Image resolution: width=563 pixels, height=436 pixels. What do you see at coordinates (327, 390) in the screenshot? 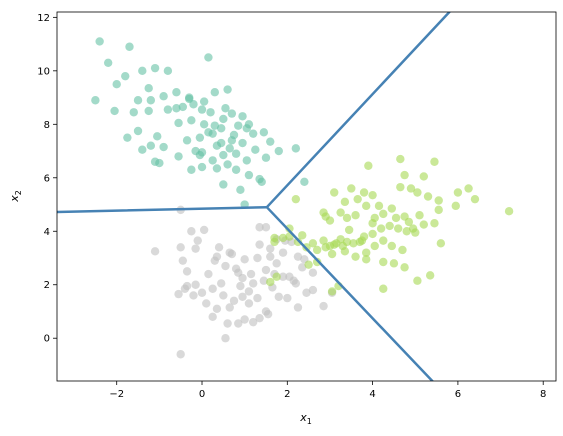
I see `x-axis-ticks: −2 0 2 4 6 8` at bounding box center [327, 390].